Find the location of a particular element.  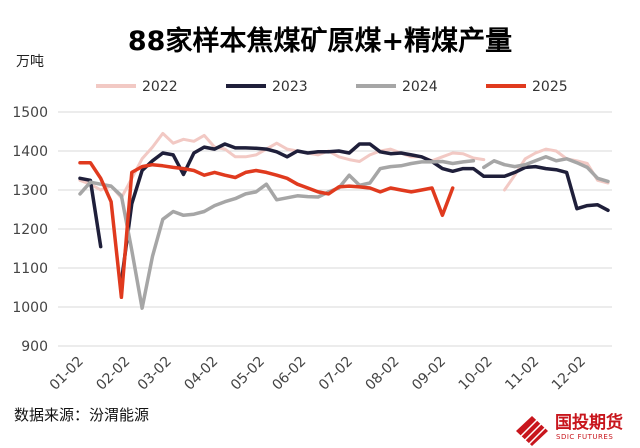

legend-label: 2022 is located at coordinates (160, 87).